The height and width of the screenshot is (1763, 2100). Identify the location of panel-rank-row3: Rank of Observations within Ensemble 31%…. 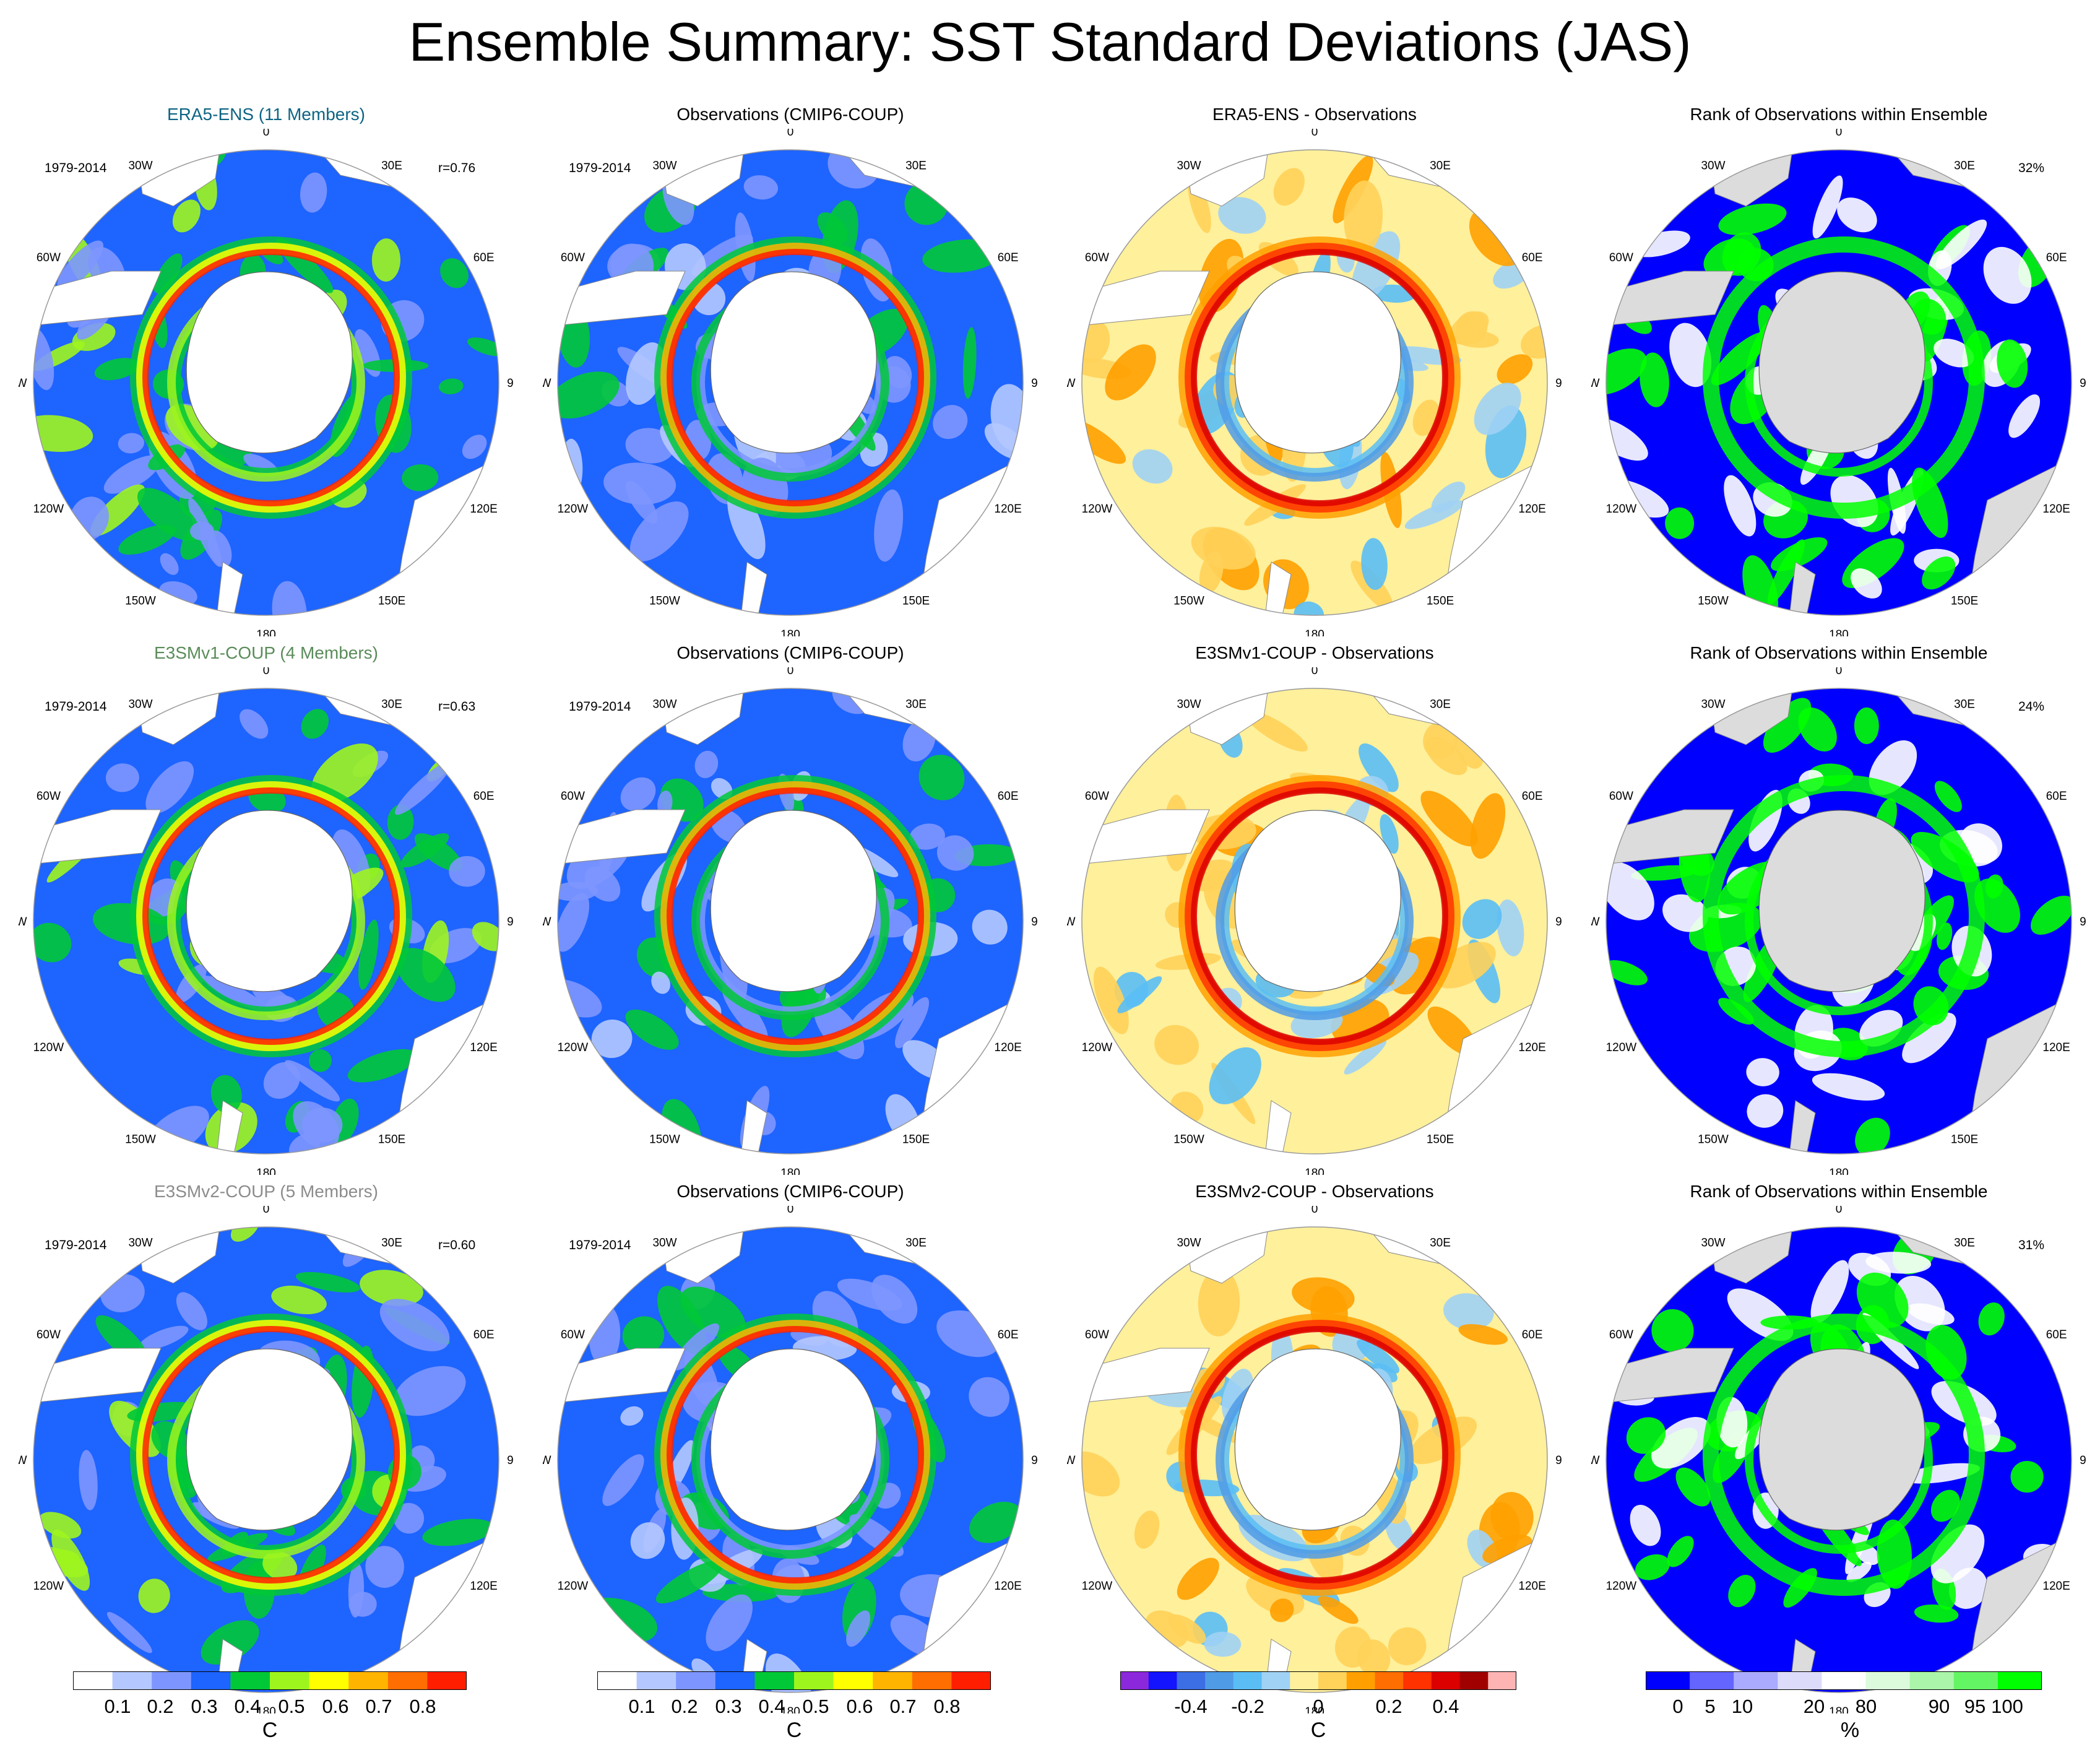
(1838, 1447).